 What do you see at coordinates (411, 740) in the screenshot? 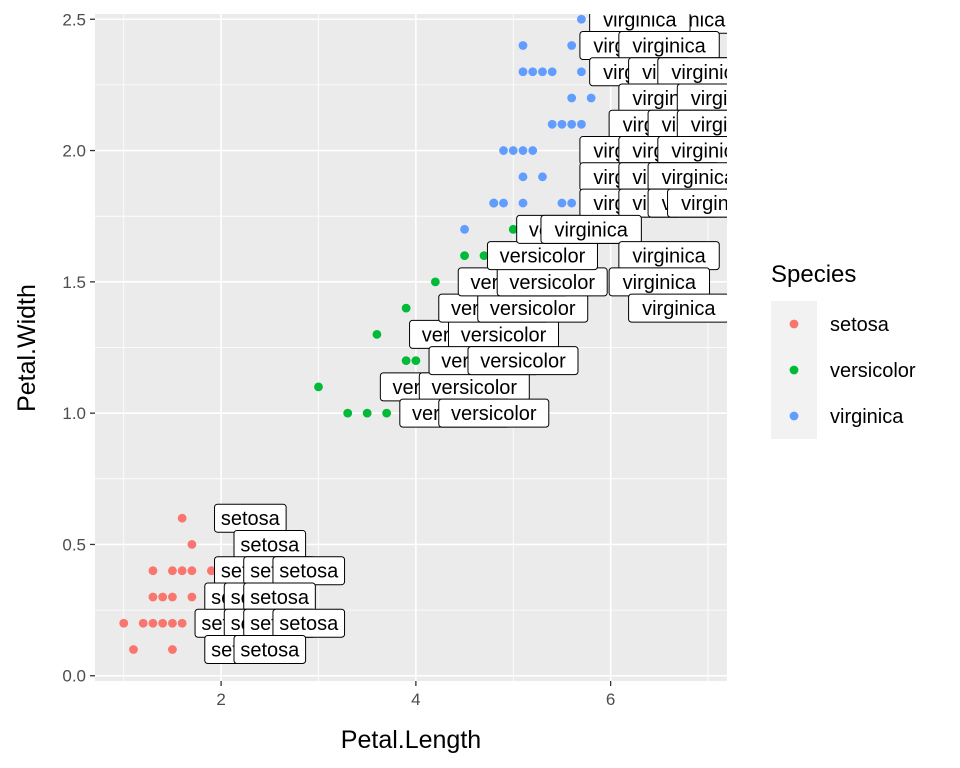
I see `x-axis-title: Petal.Length` at bounding box center [411, 740].